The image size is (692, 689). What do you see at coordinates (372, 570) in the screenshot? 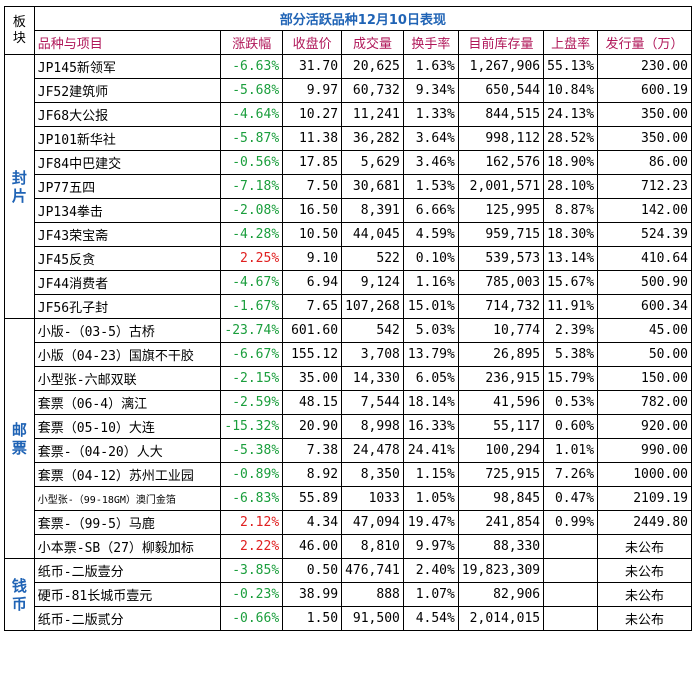
I see `cell-volume: 476,741` at bounding box center [372, 570].